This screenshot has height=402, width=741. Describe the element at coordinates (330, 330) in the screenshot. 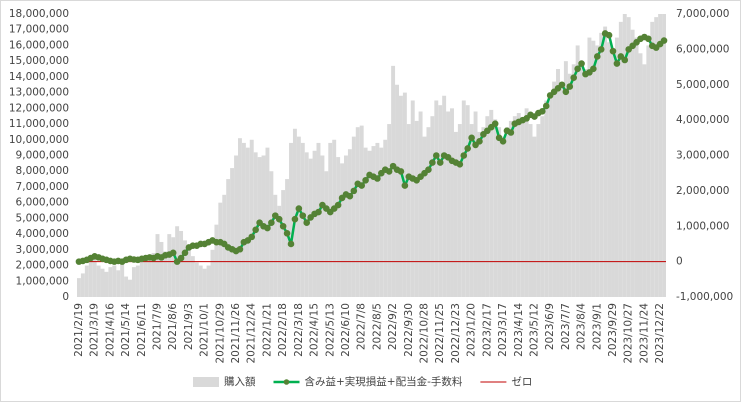

I see `x-tick-label: 2022/5/13` at that location.